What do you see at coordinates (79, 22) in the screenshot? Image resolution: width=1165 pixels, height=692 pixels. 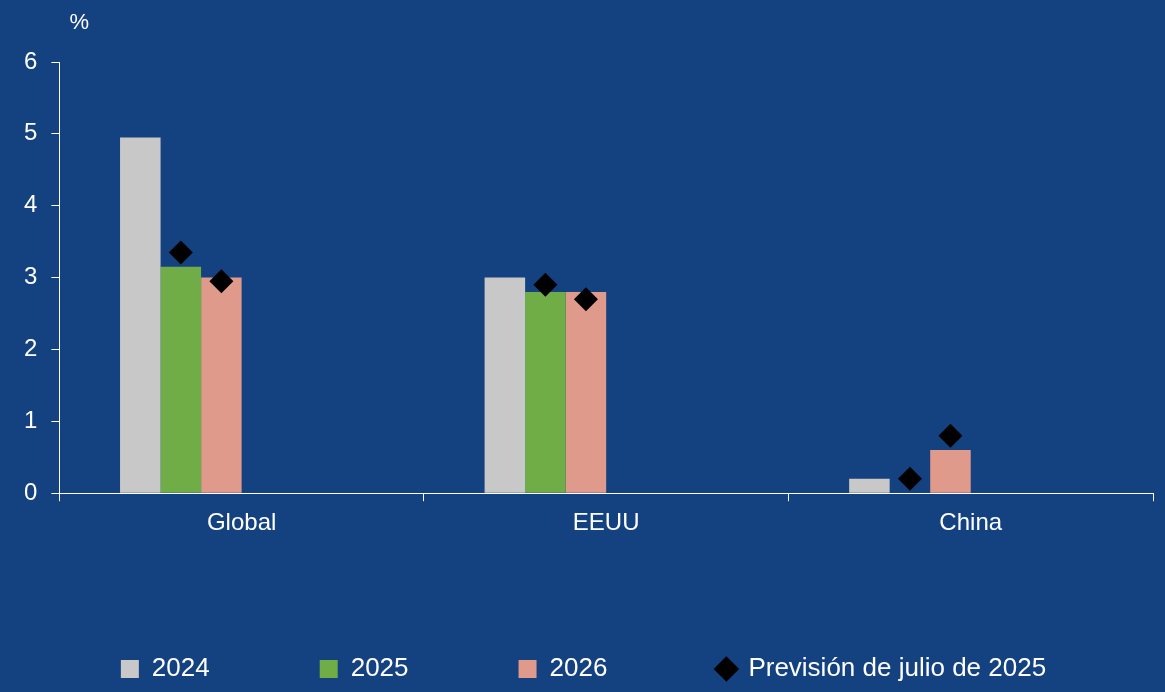 I see `y-axis-title: %` at bounding box center [79, 22].